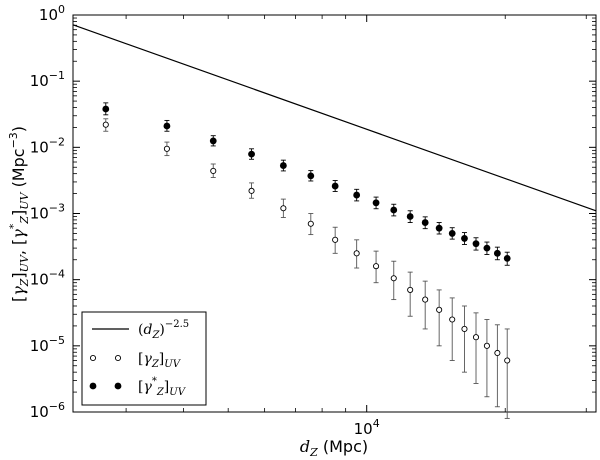  I want to click on y-tick-label: 10⁻³, so click(47, 212).